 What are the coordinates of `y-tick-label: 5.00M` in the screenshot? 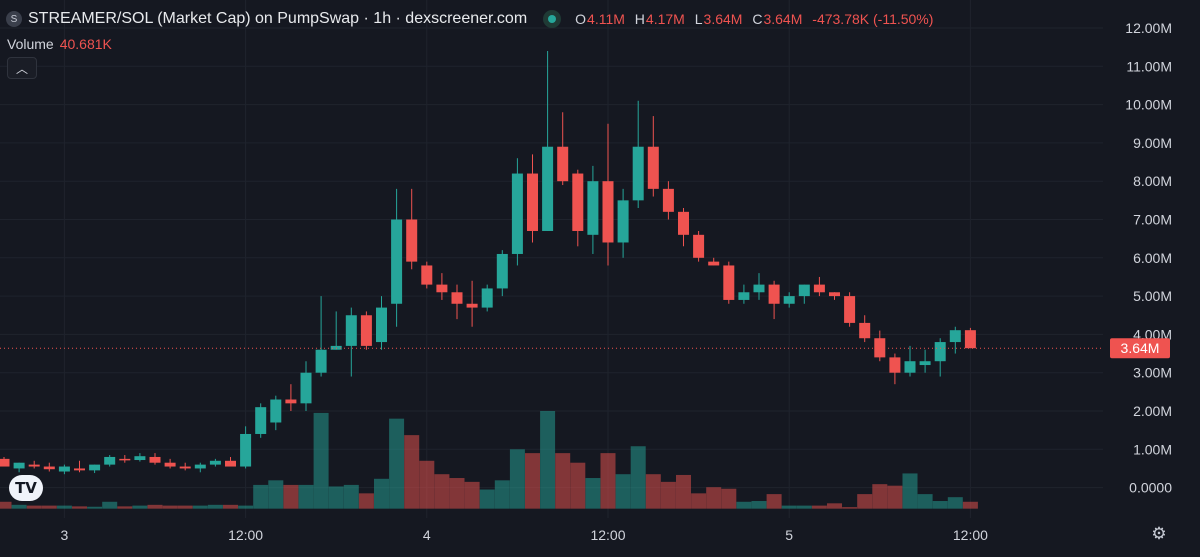 It's located at (1152, 296).